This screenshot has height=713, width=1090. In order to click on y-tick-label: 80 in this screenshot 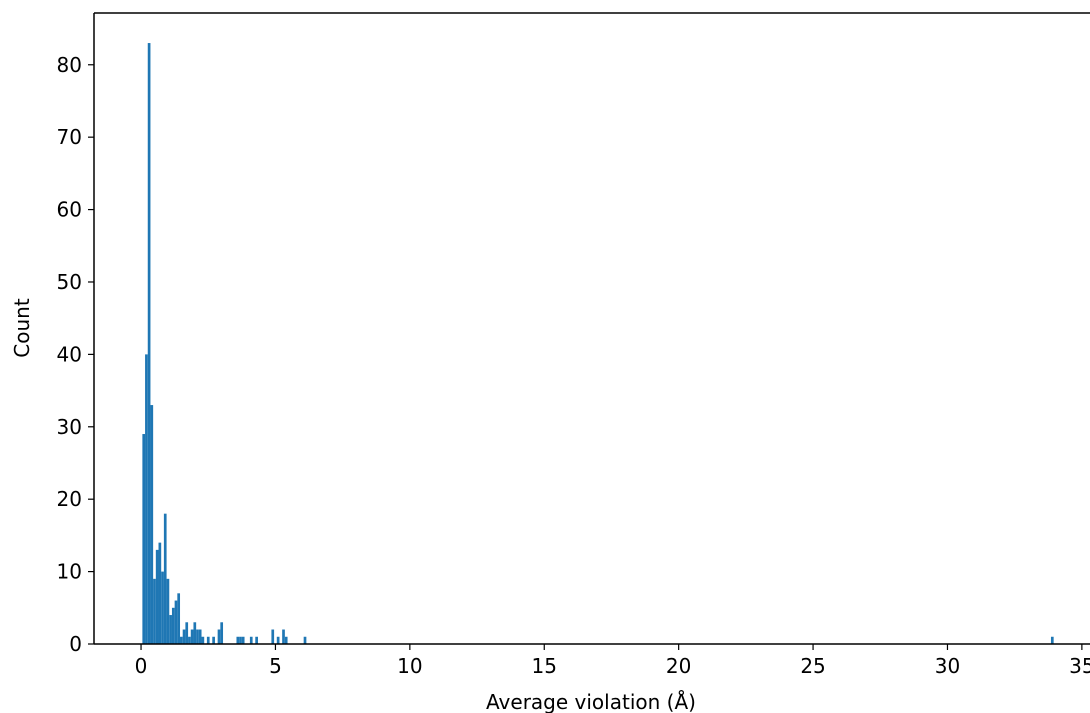, I will do `click(69, 65)`.